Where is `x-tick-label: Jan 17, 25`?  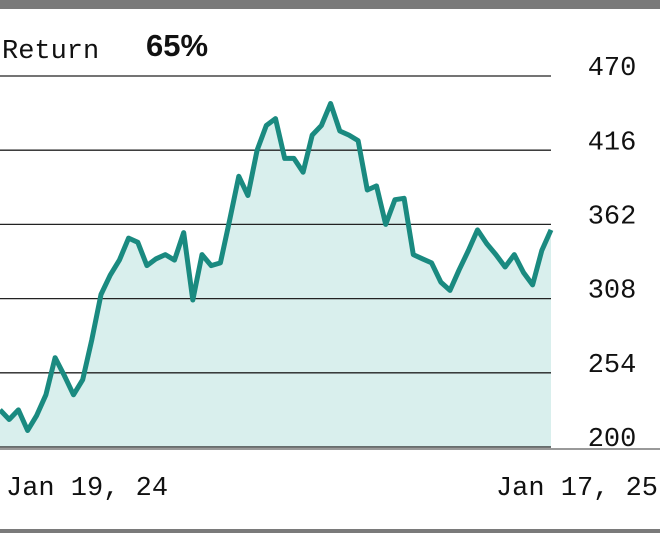 x-tick-label: Jan 17, 25 is located at coordinates (577, 489).